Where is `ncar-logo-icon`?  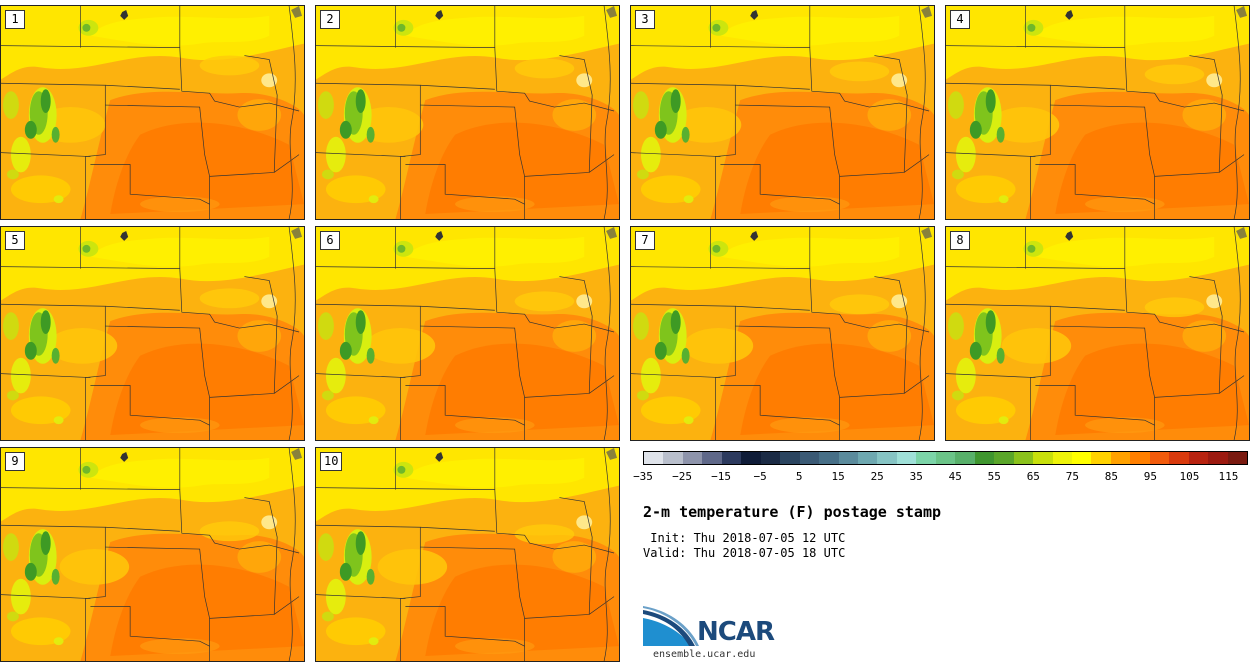
ncar-logo-icon is located at coordinates (671, 626).